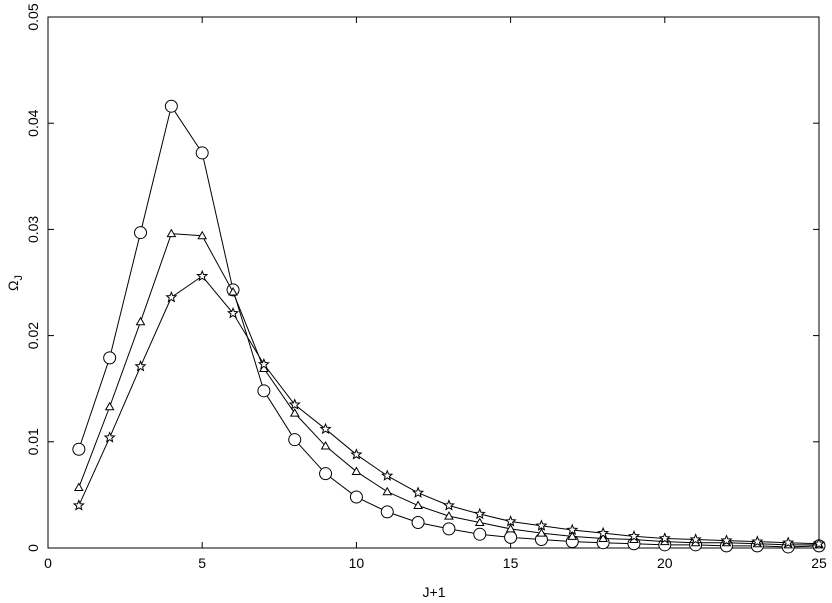 The height and width of the screenshot is (603, 832). I want to click on y-tick-label: 0.02, so click(33, 335).